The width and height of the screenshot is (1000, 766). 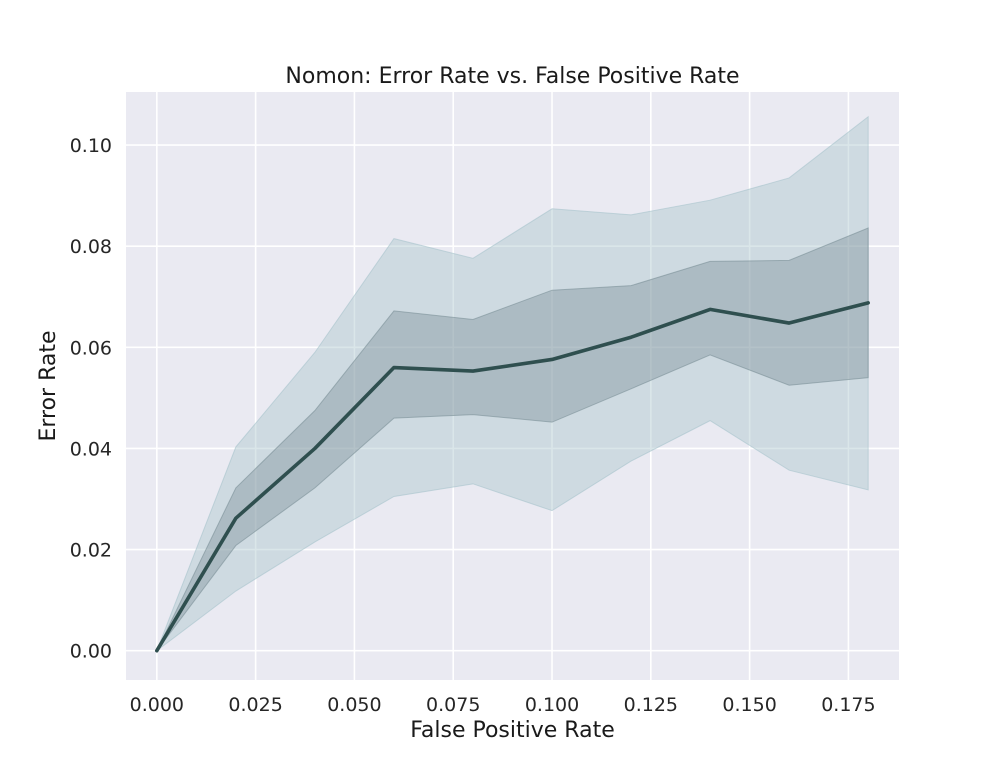 I want to click on x-tick-label: 0.125, so click(x=651, y=705).